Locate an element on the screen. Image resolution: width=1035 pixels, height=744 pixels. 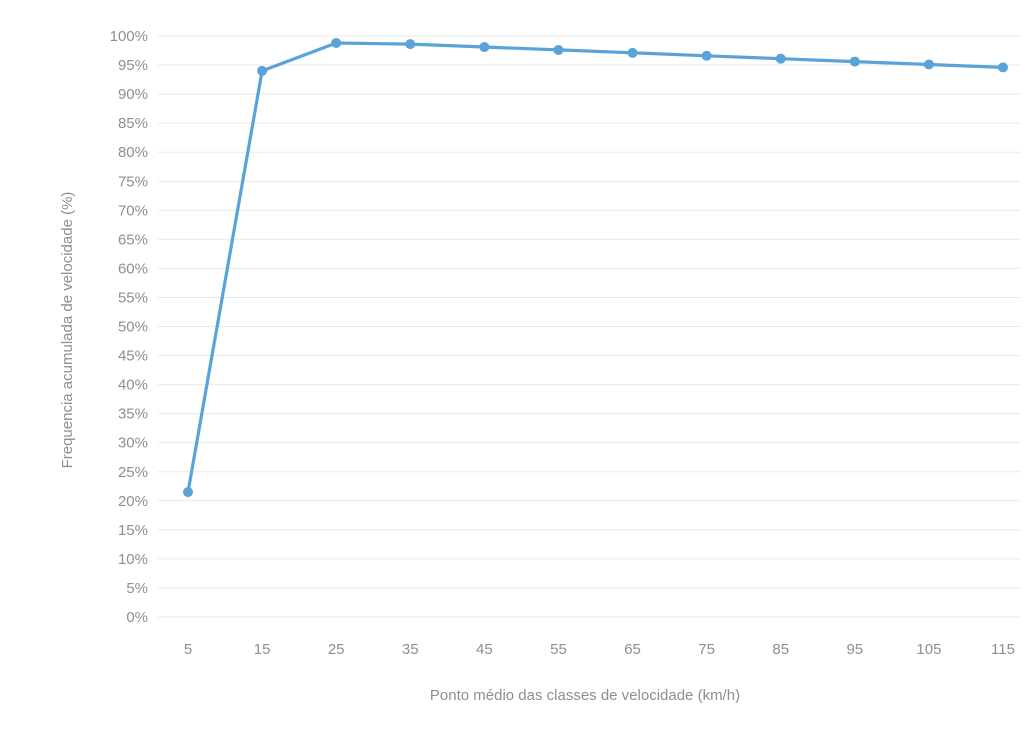
y-tick-label: 35% is located at coordinates (133, 414).